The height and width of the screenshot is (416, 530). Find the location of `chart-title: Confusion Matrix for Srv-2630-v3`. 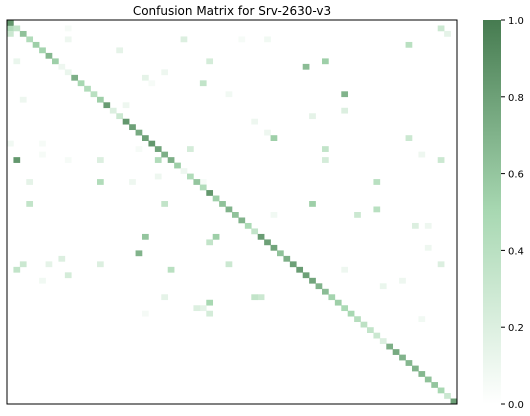

chart-title: Confusion Matrix for Srv-2630-v3 is located at coordinates (232, 11).